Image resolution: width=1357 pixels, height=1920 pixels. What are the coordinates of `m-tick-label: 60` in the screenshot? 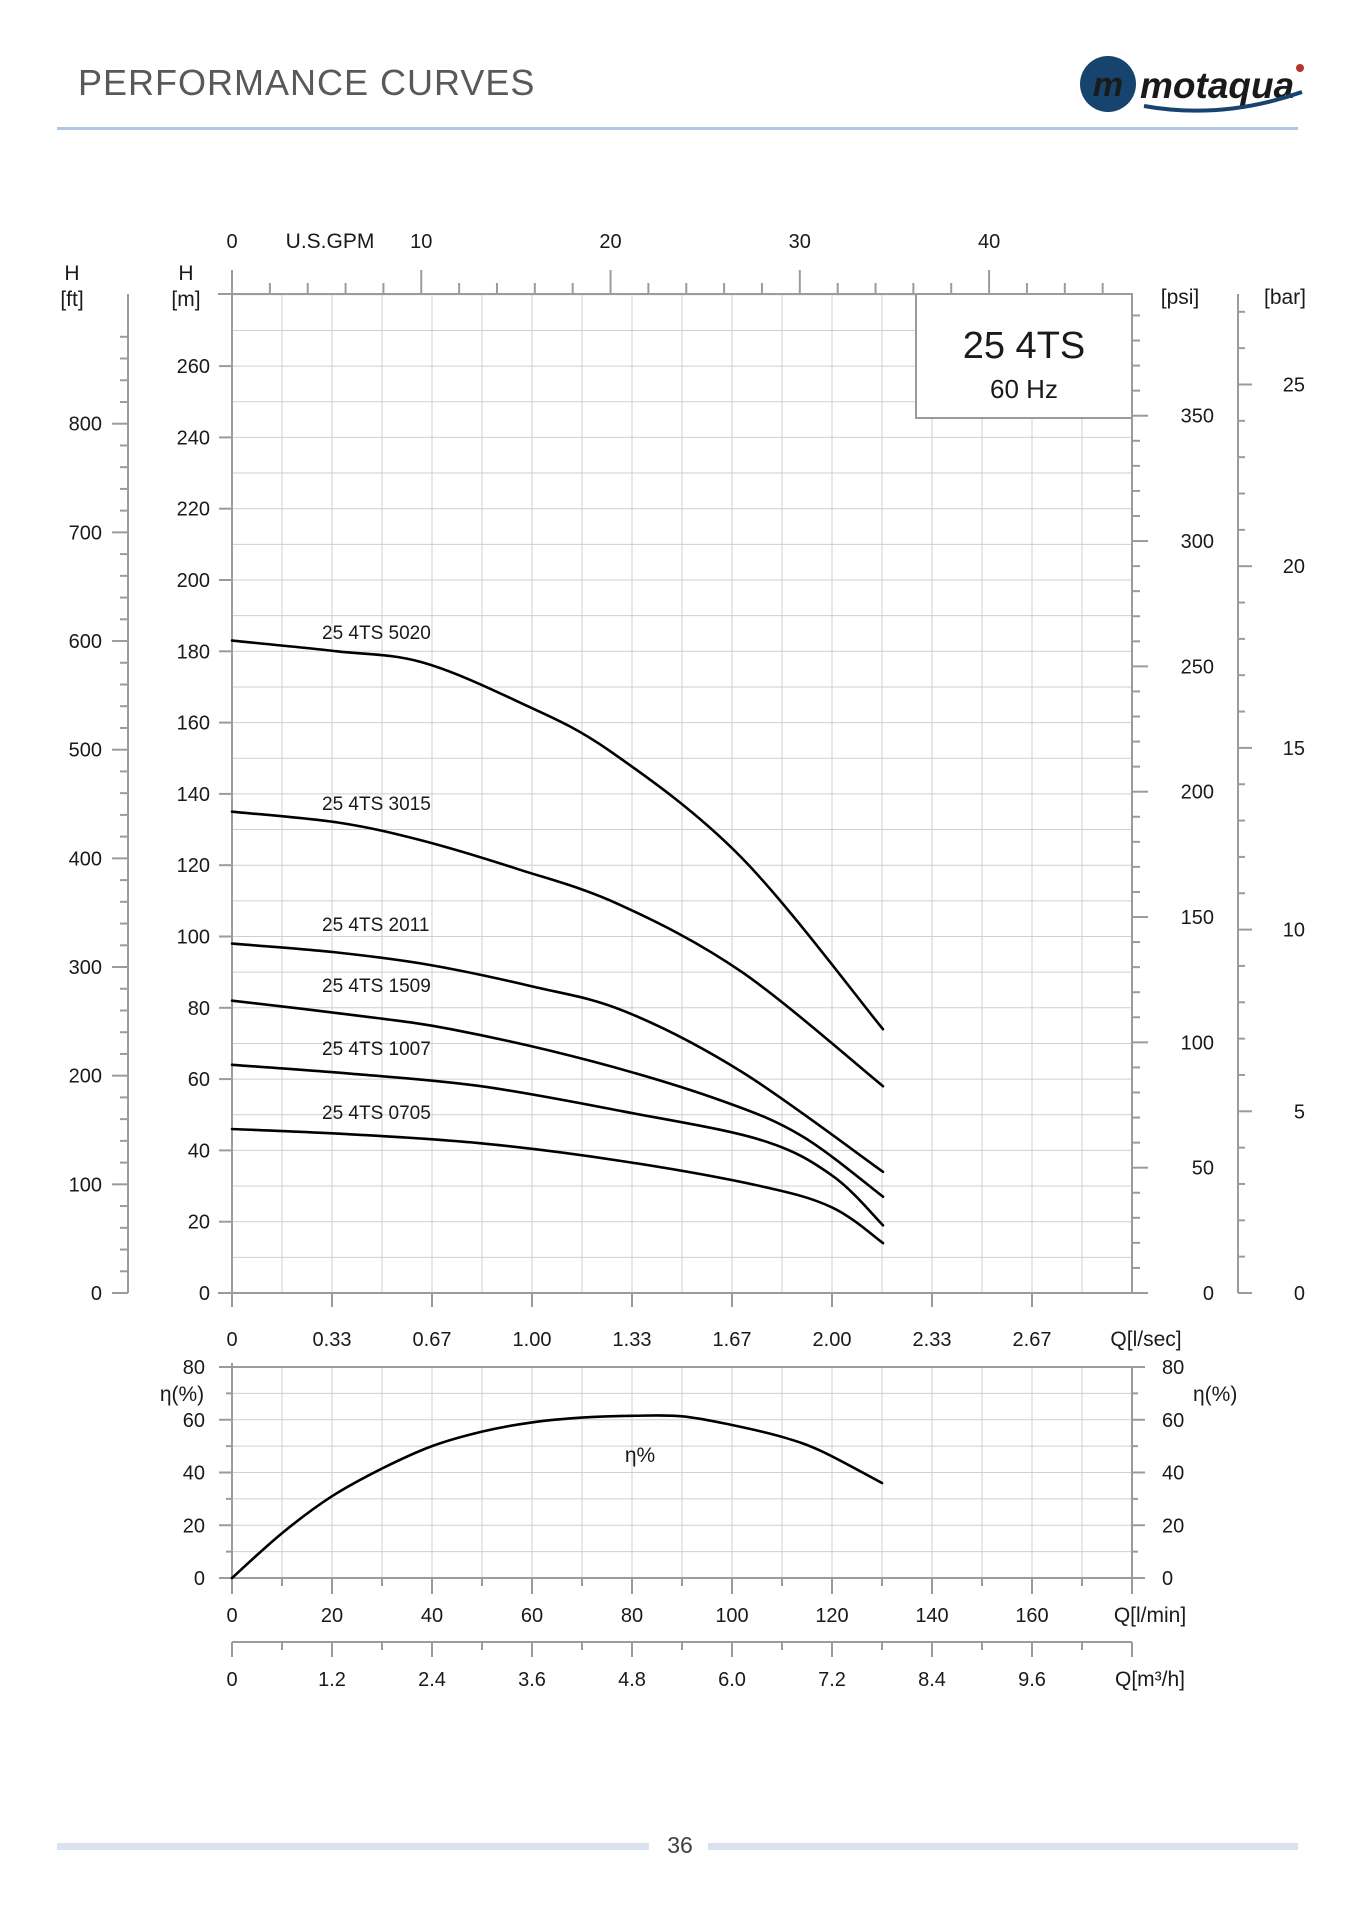 It's located at (199, 1080).